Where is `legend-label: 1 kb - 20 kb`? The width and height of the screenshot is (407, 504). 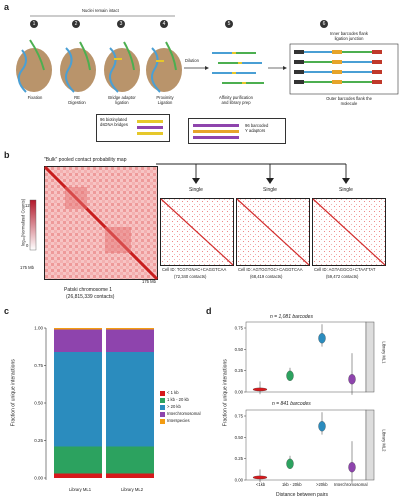 legend-label: 1 kb - 20 kb is located at coordinates (178, 400).